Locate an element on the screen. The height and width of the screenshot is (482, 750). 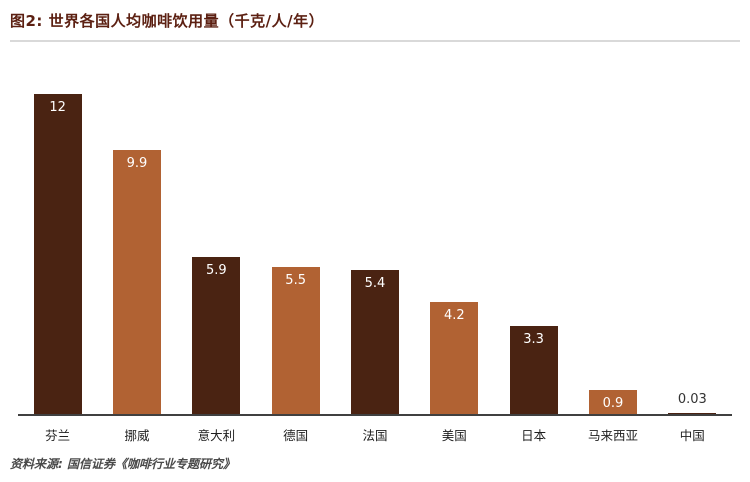
x-axis-label: 中国 is located at coordinates (692, 435).